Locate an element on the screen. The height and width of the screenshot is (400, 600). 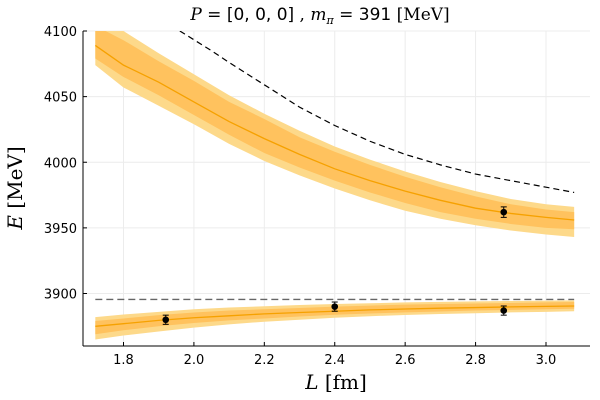
y-tick-label-1: 3950 is located at coordinates (60, 229).